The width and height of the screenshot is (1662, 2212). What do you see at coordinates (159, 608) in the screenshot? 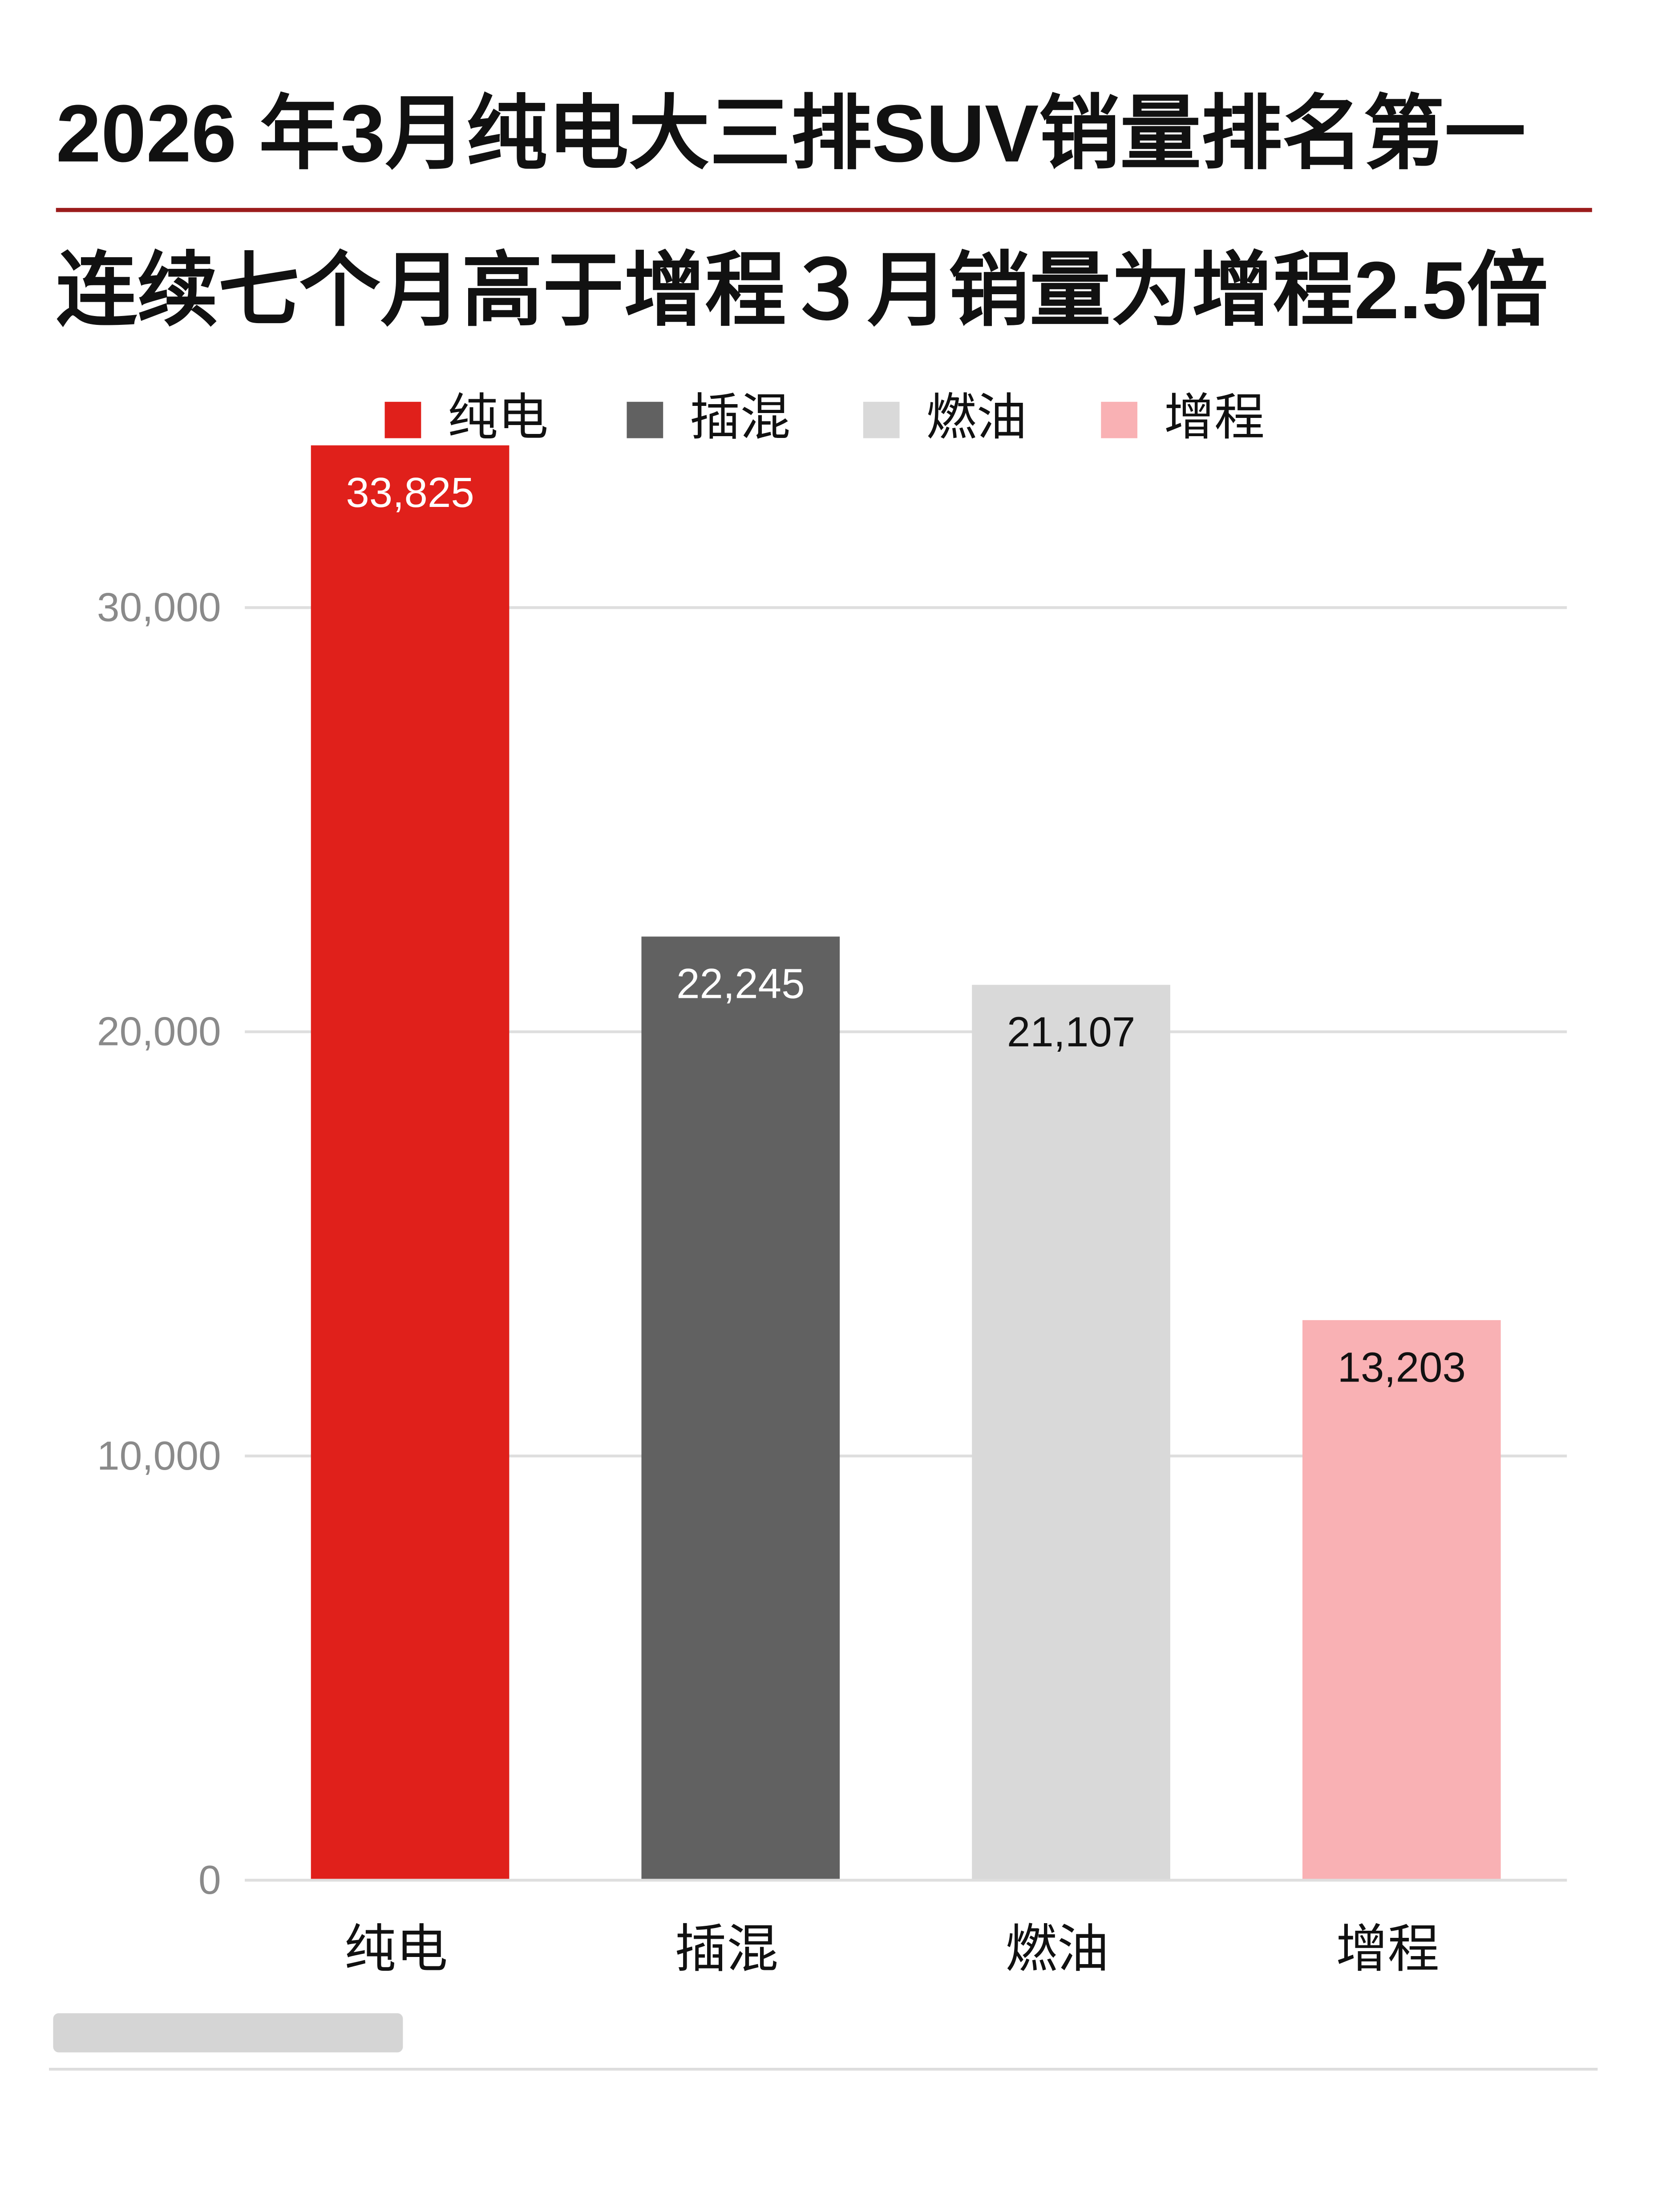
I see `y-tick-label: 30,000` at bounding box center [159, 608].